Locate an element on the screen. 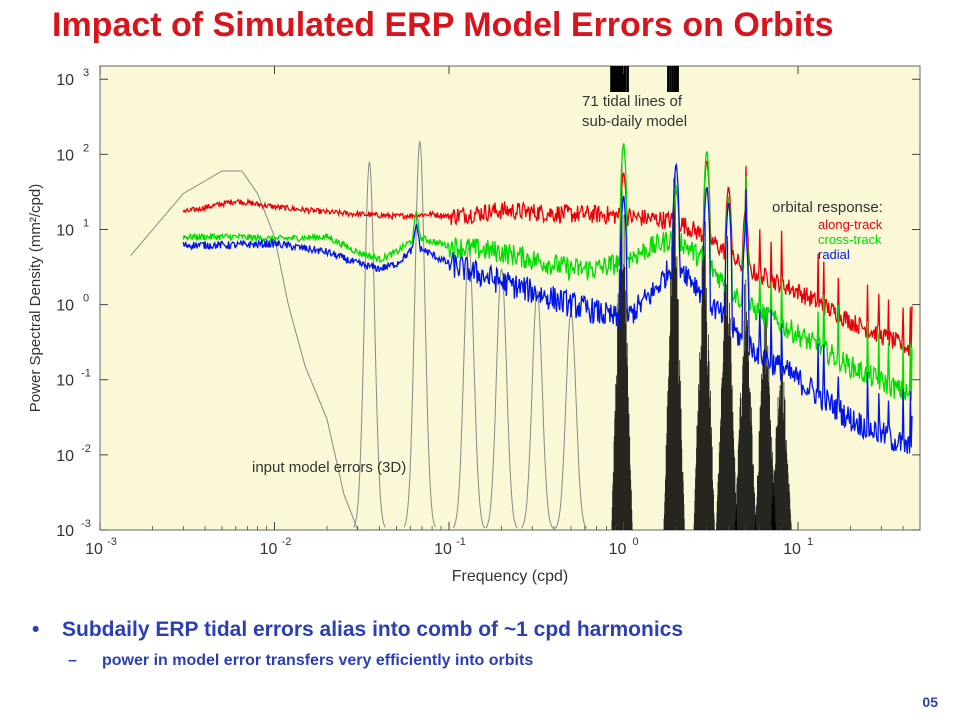 The height and width of the screenshot is (720, 960). input-errors-envelope is located at coordinates (244, 350).